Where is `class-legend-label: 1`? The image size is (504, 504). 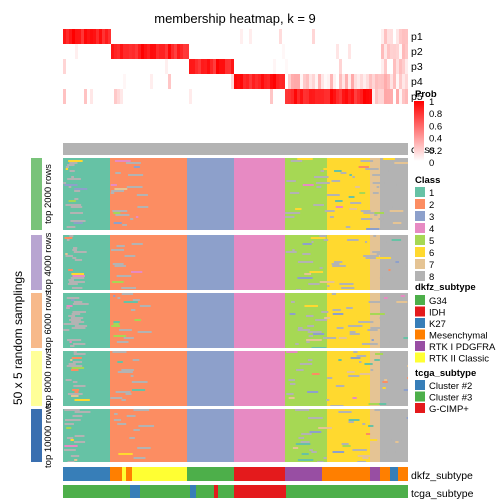 class-legend-label: 1 is located at coordinates (431, 193).